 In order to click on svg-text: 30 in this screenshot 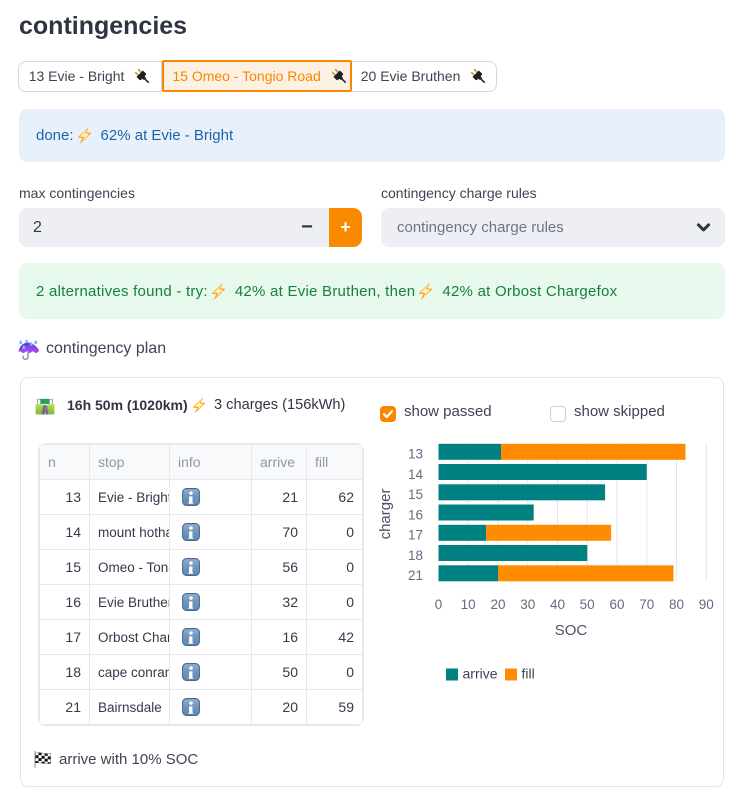, I will do `click(527, 604)`.